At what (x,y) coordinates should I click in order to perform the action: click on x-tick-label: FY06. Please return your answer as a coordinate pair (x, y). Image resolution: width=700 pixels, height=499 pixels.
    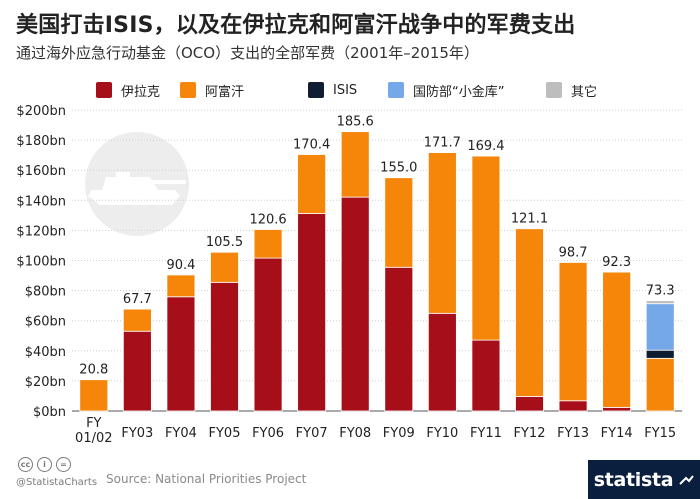
    Looking at the image, I should click on (268, 433).